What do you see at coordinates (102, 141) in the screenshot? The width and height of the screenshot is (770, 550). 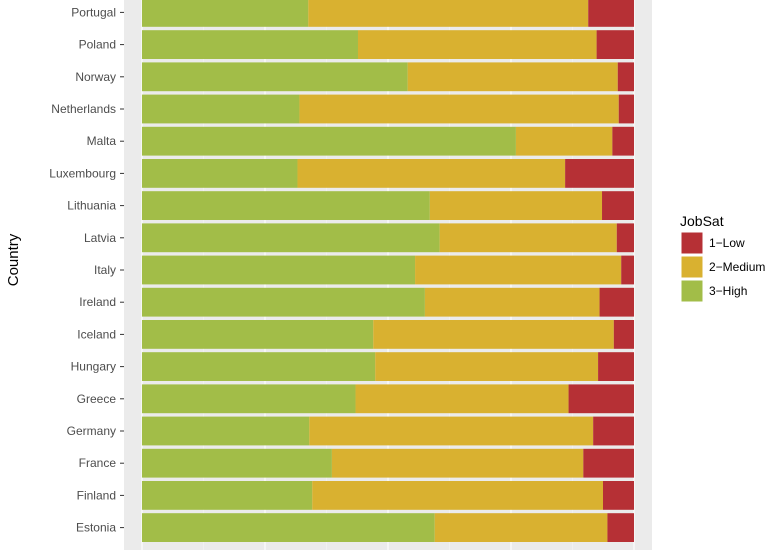 I see `y-tick-label: Malta` at bounding box center [102, 141].